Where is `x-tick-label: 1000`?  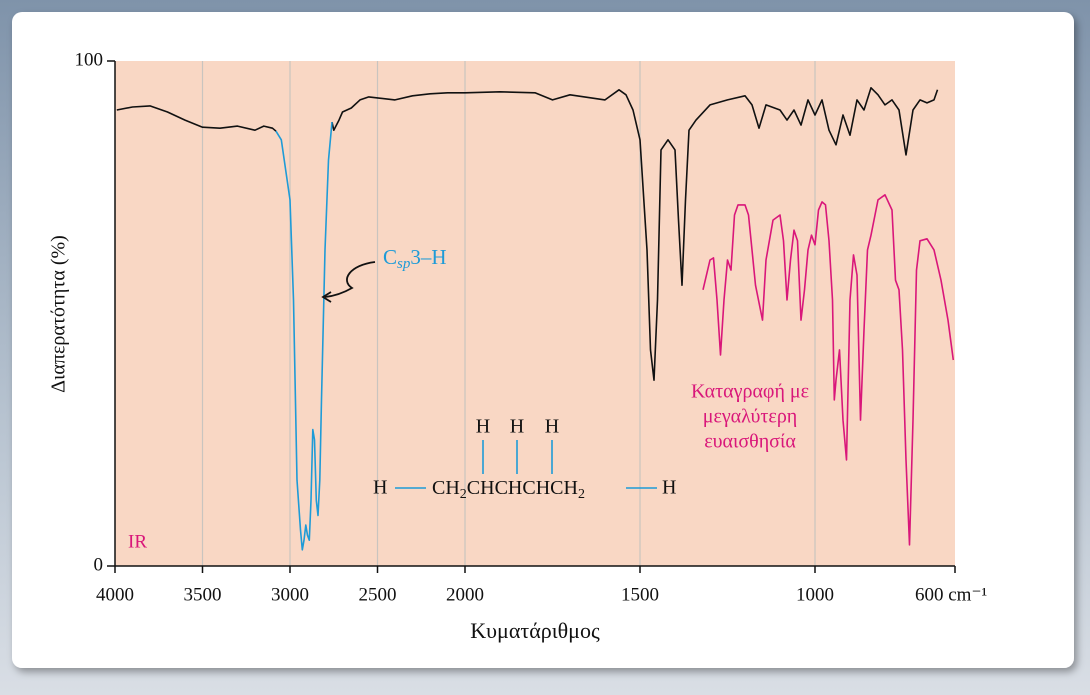
x-tick-label: 1000 is located at coordinates (815, 594).